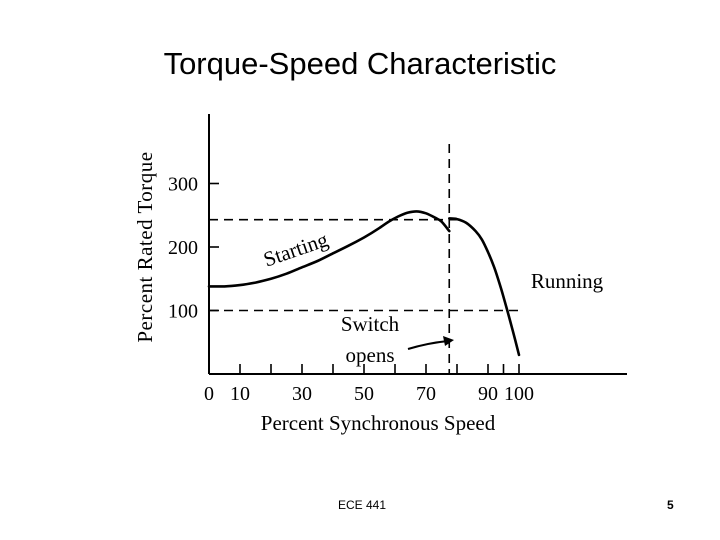 This screenshot has height=540, width=720. I want to click on x-axis-label: Percent Synchronous Speed, so click(378, 423).